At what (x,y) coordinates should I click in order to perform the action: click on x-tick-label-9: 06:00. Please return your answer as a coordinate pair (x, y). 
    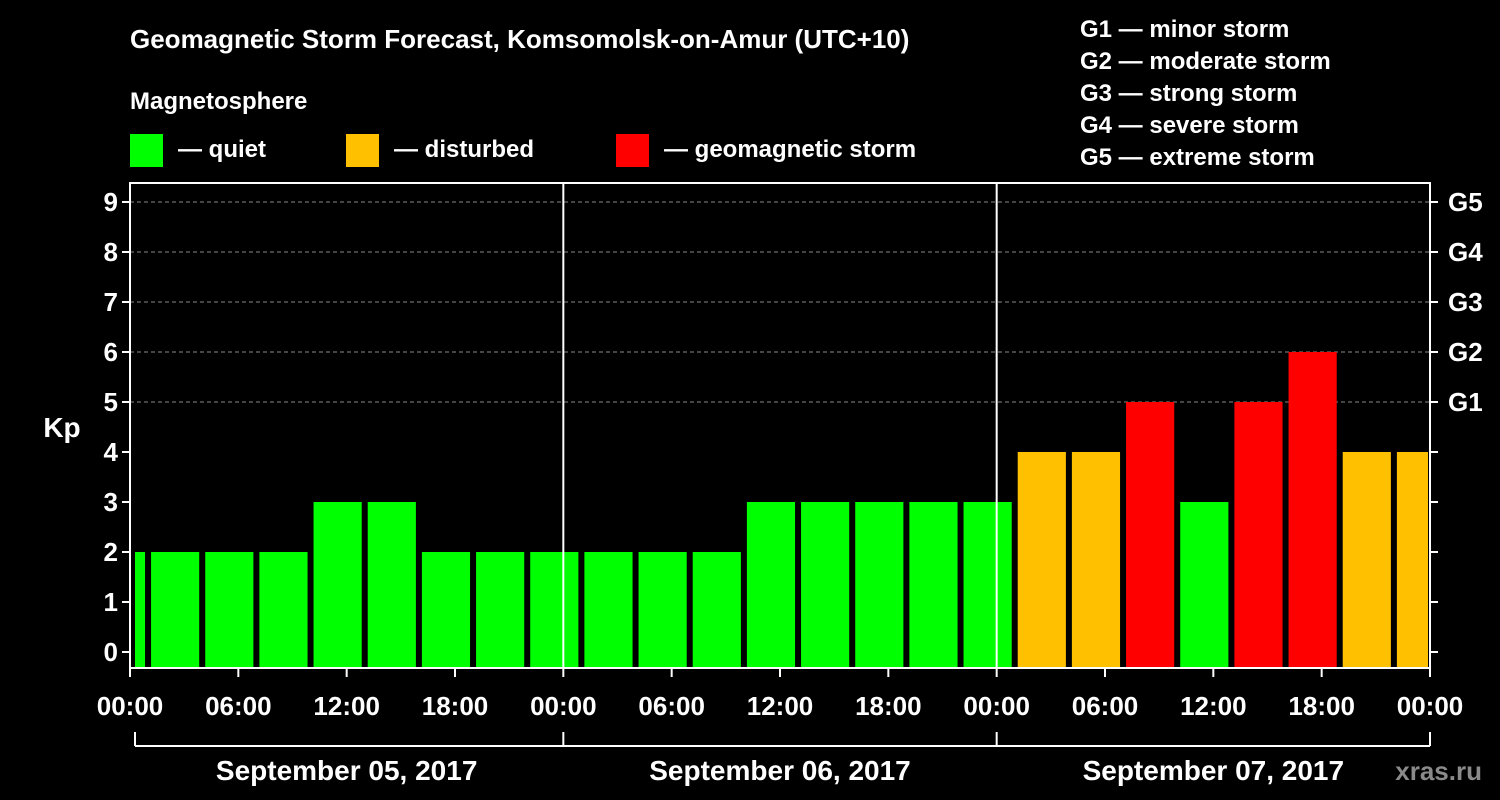
    Looking at the image, I should click on (1105, 706).